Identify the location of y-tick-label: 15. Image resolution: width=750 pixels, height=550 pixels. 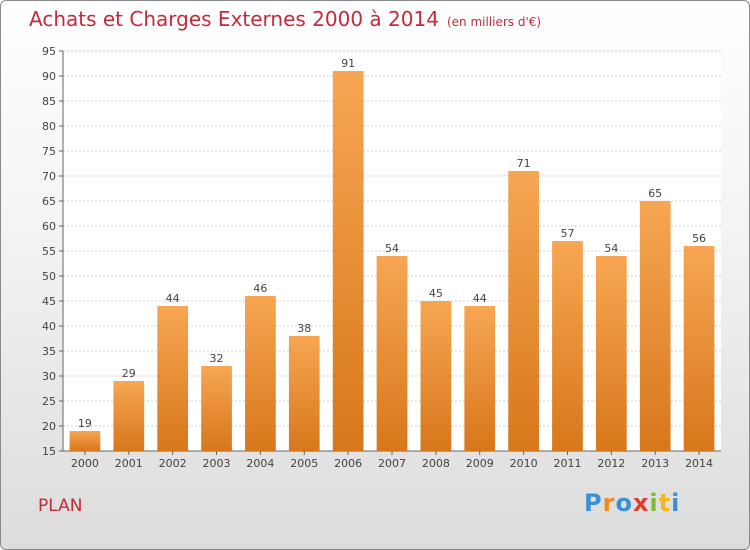
(49, 451).